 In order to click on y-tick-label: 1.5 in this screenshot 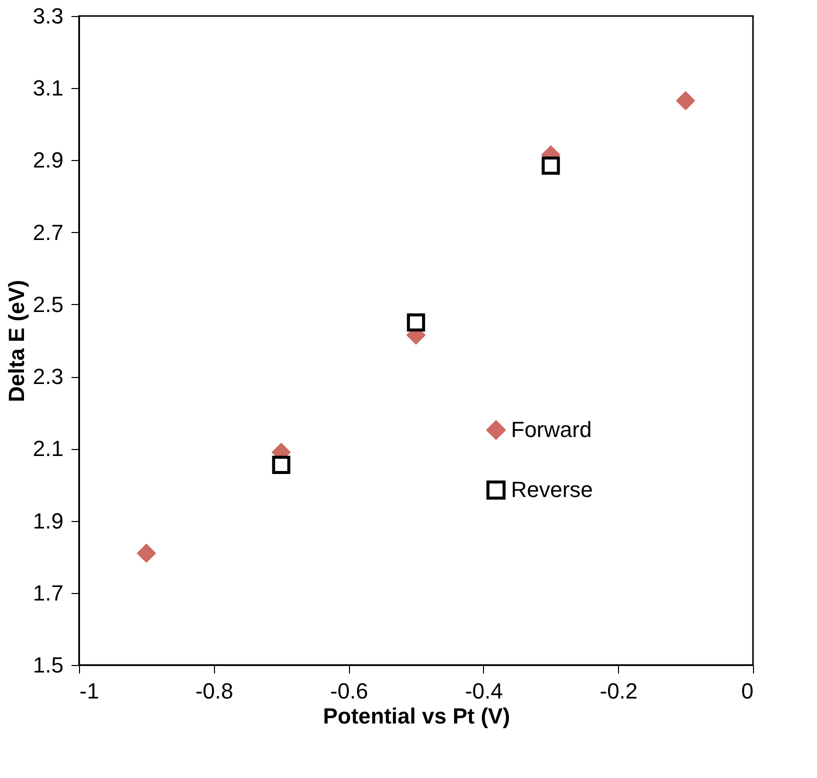, I will do `click(48, 665)`.